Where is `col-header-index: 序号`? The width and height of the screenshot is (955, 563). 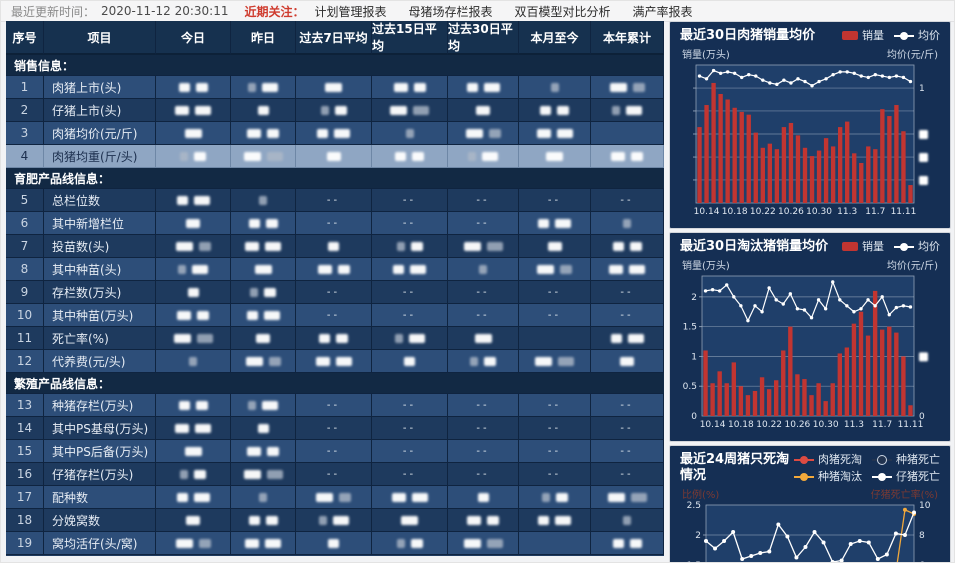
col-header-index: 序号 is located at coordinates (25, 38).